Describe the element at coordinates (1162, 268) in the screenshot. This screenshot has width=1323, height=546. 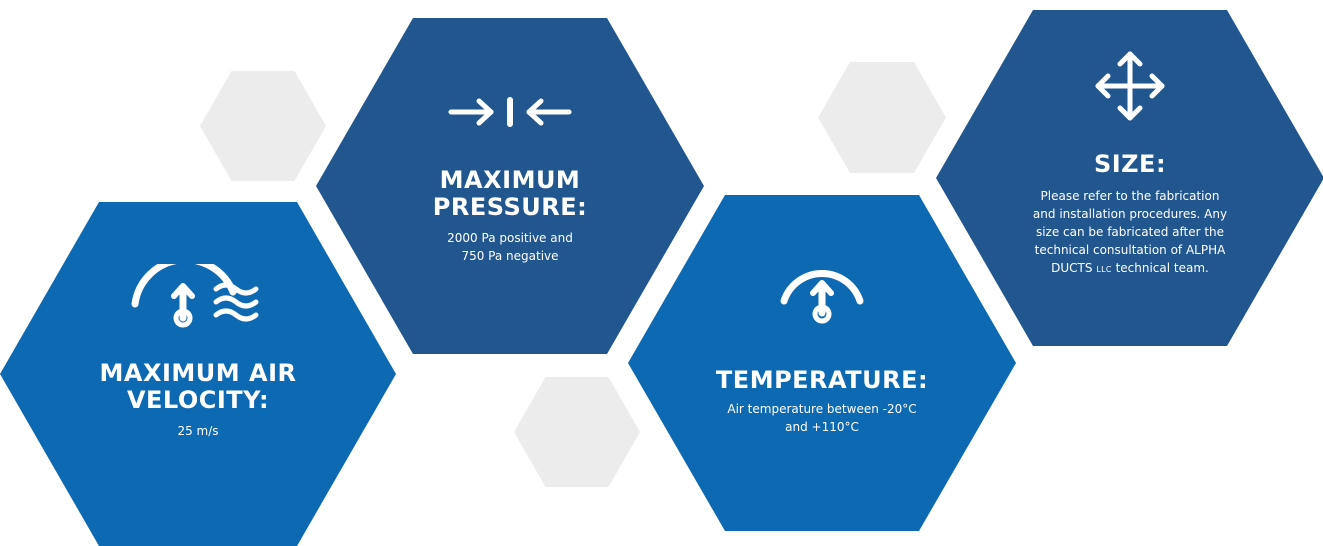
I see `description-text: technical team.` at that location.